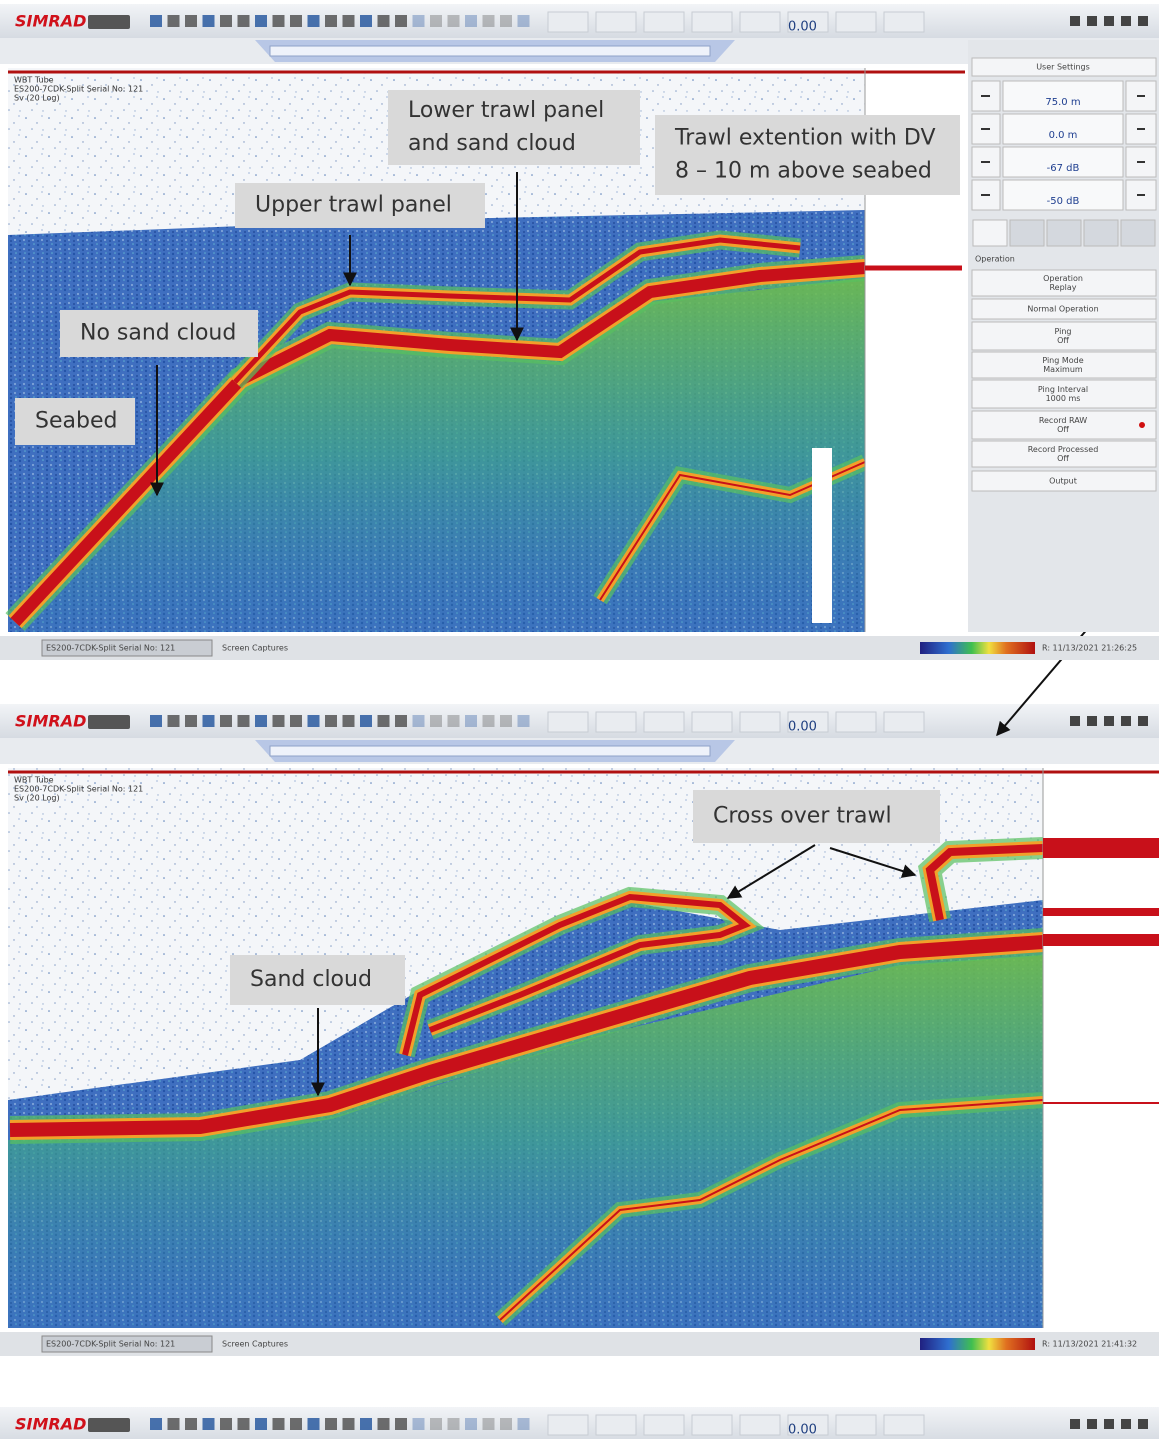 This screenshot has width=1159, height=1439. What do you see at coordinates (360, 205) in the screenshot?
I see `annotation-box` at bounding box center [360, 205].